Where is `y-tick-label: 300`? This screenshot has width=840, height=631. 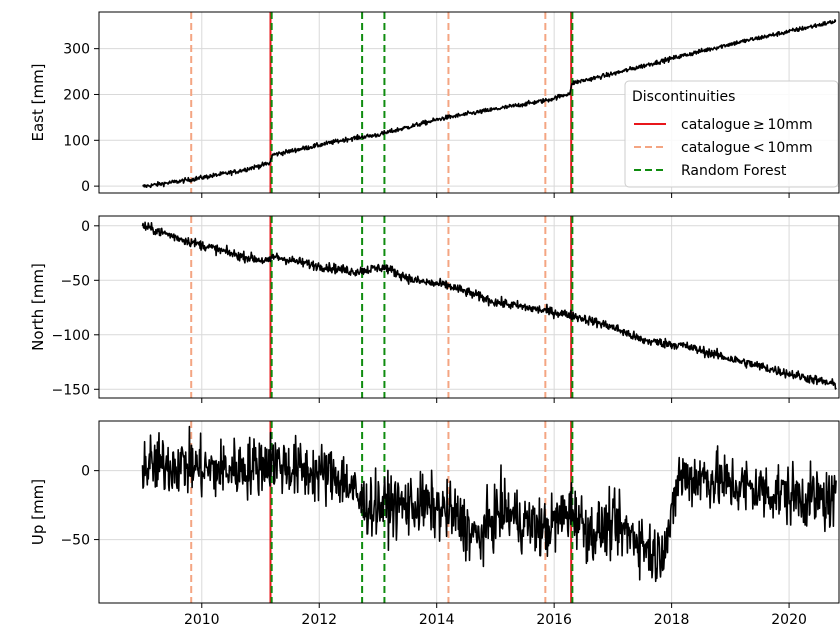
y-tick-label: 300 is located at coordinates (76, 50).